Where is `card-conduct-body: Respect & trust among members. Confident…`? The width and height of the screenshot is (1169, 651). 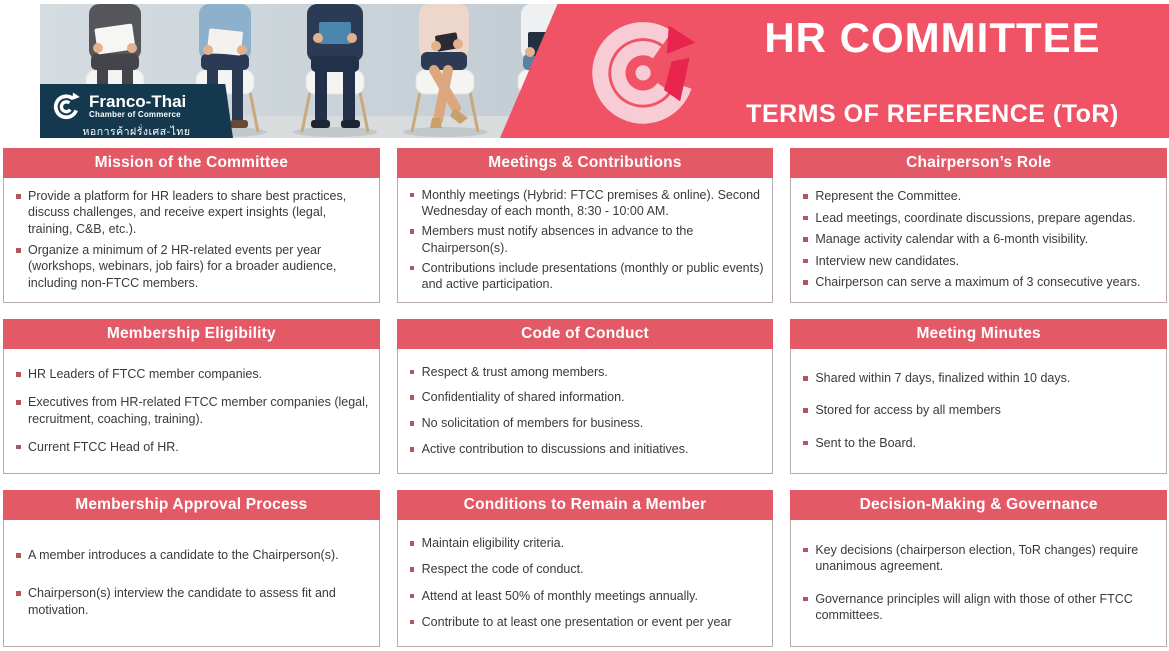
card-conduct-body: Respect & trust among members. Confident… is located at coordinates (585, 411).